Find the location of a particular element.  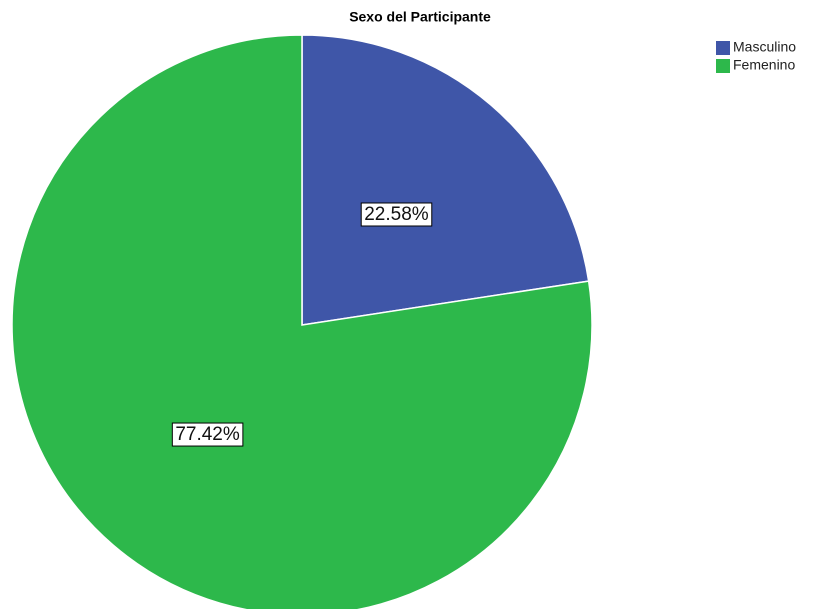

legend-label: Masculino is located at coordinates (764, 47).